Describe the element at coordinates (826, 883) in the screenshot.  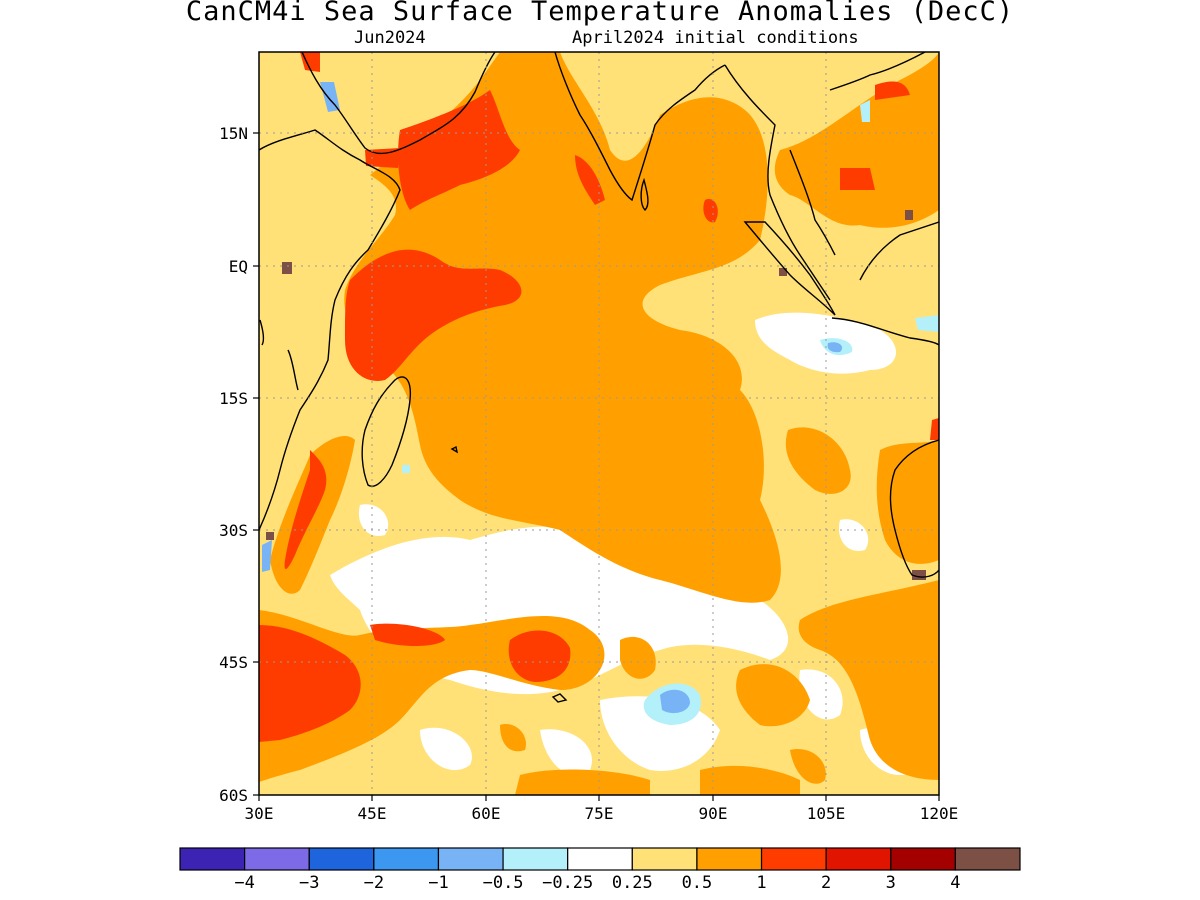
I see `colorbar-label: 2` at that location.